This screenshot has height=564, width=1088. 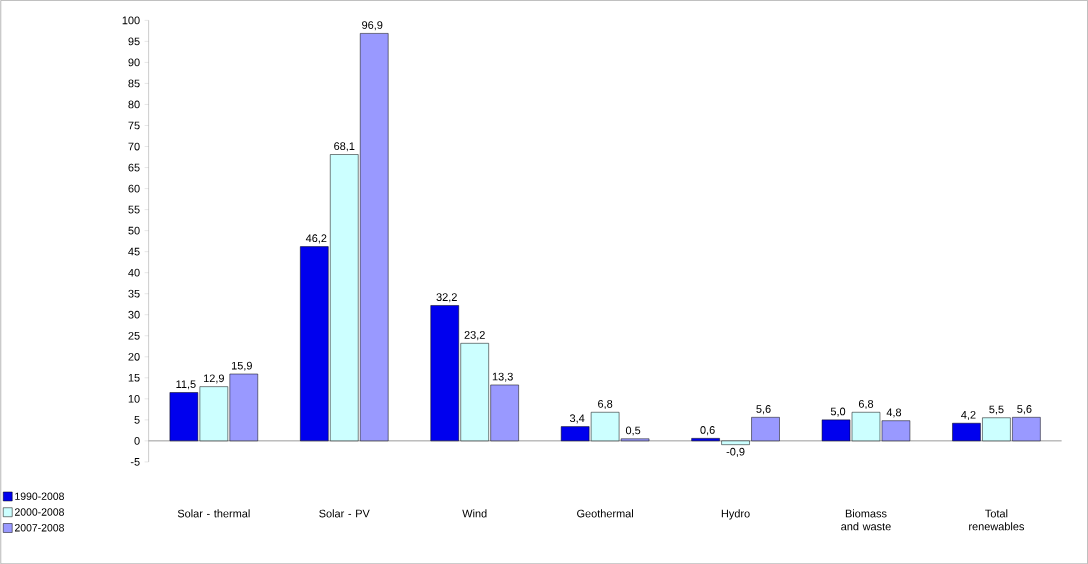 What do you see at coordinates (134, 230) in the screenshot?
I see `y-tick-label: 50` at bounding box center [134, 230].